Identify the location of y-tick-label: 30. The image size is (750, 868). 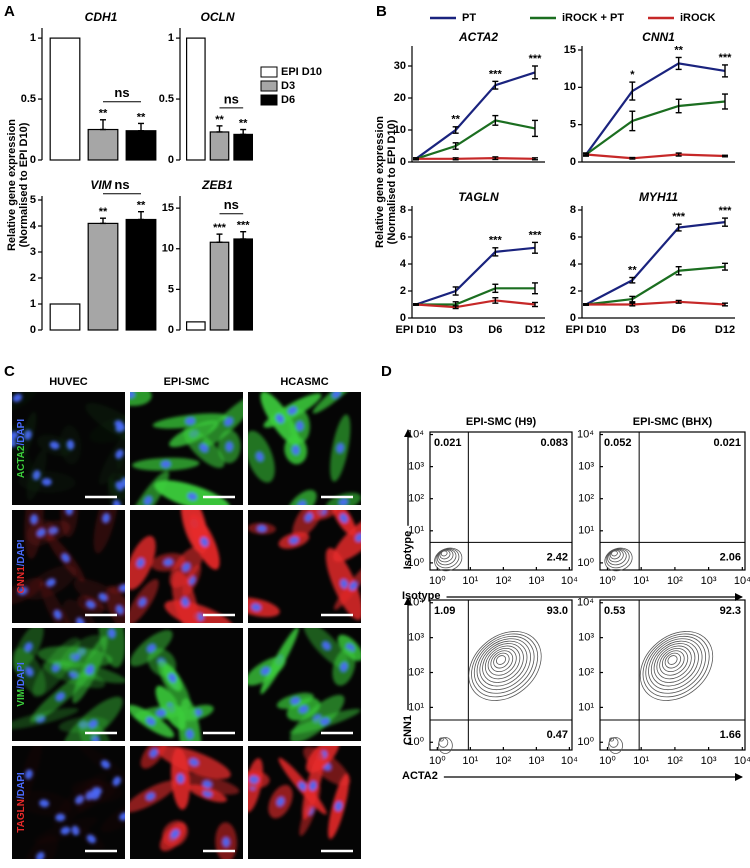
(400, 66).